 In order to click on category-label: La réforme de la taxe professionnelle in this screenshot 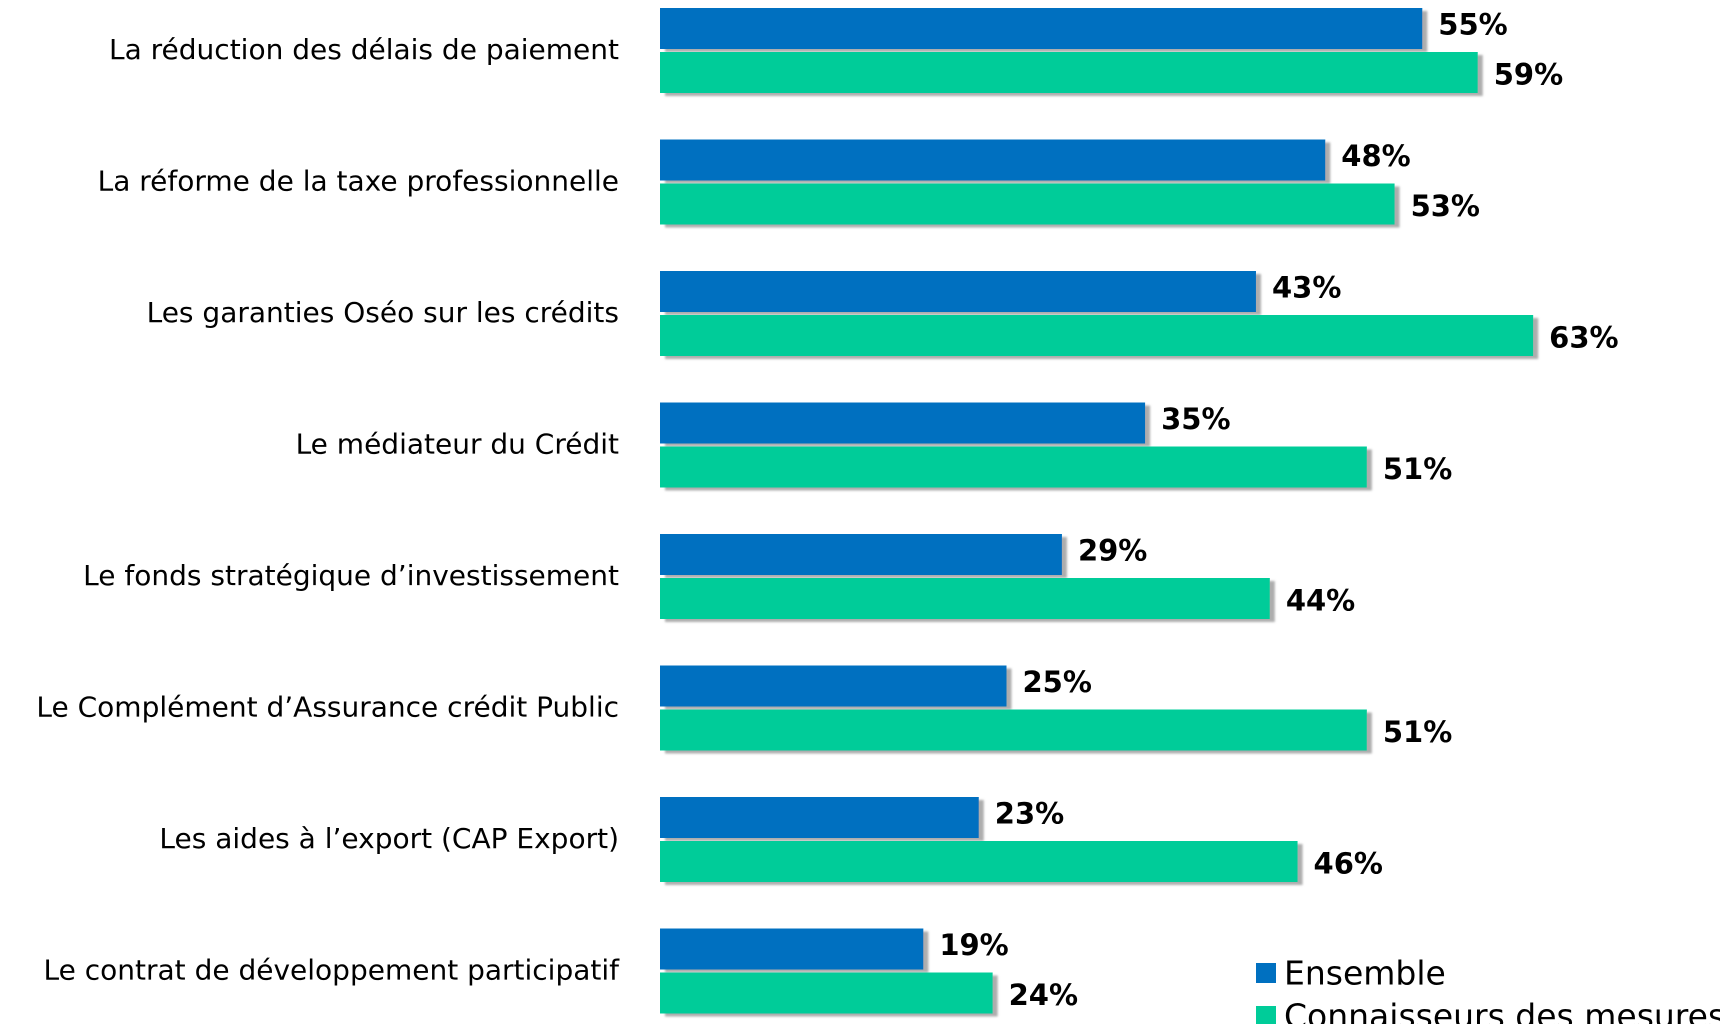, I will do `click(358, 181)`.